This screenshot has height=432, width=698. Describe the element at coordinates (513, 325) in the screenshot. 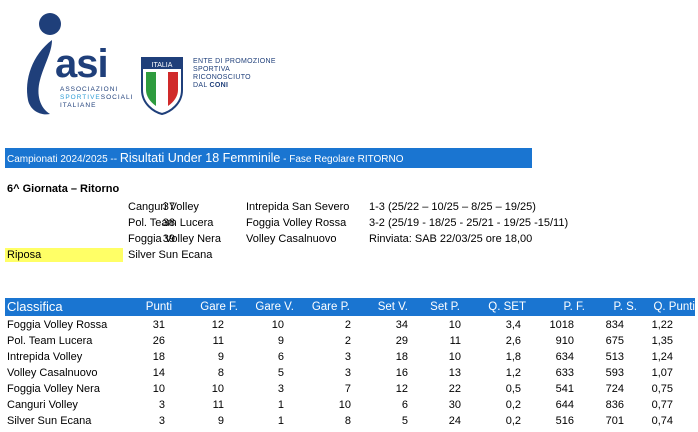

I see `standings-cell-q-set: 3,4` at that location.